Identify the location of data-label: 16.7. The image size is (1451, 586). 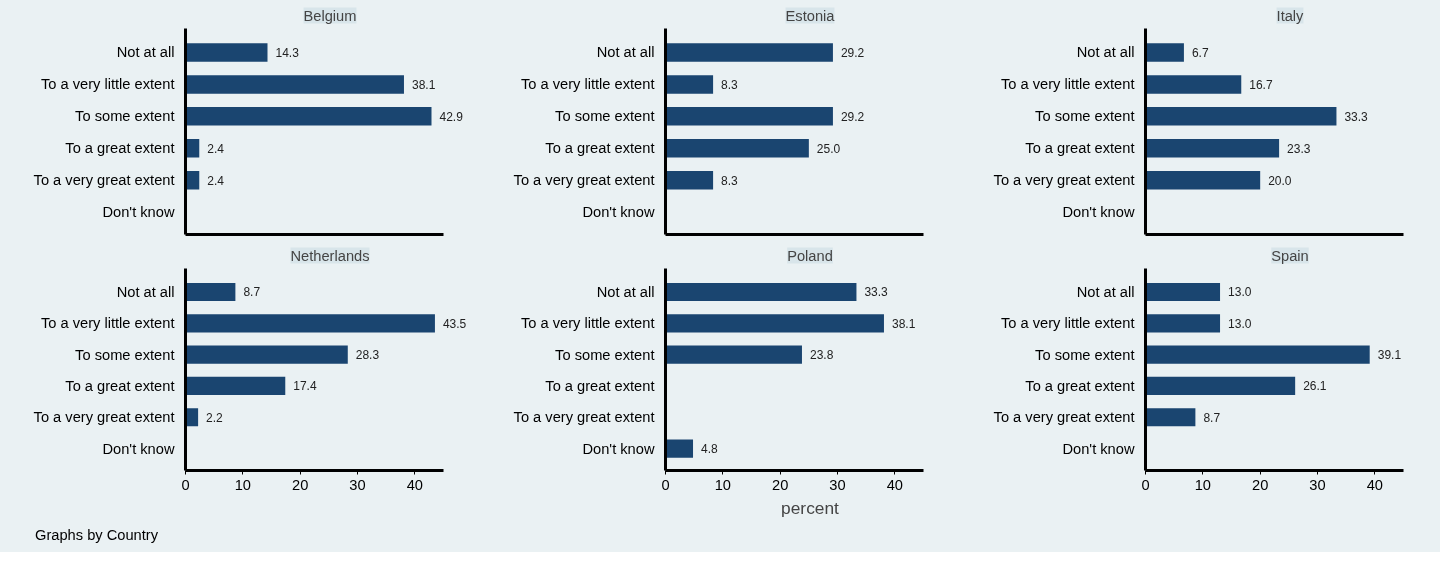
(1261, 84).